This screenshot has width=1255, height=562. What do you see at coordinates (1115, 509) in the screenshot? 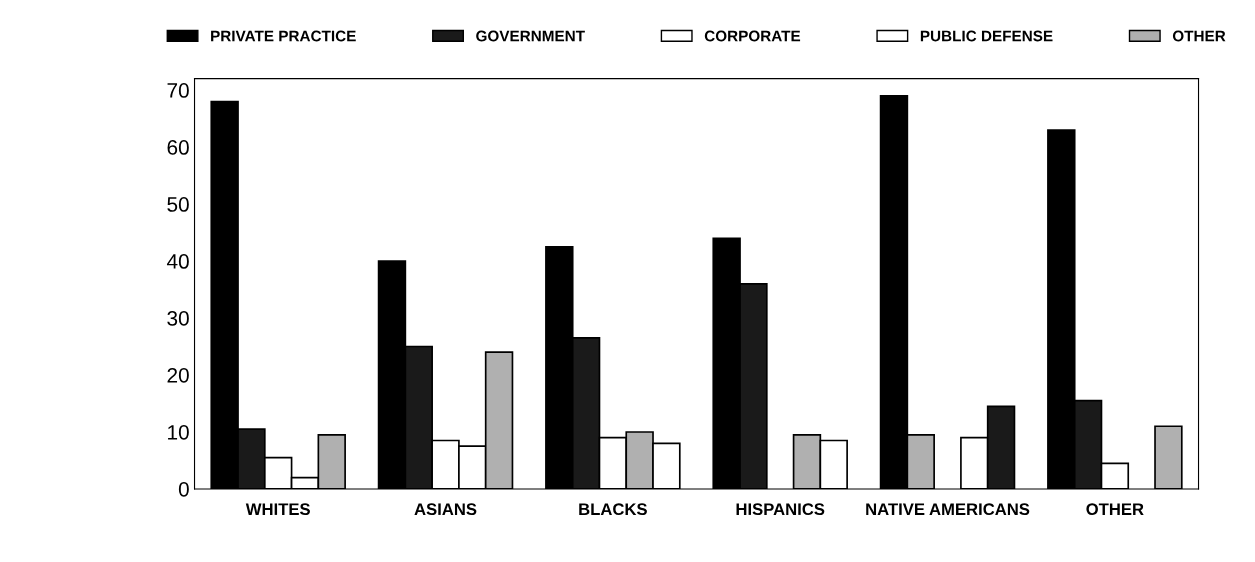
I see `x-tick-label: OTHER` at bounding box center [1115, 509].